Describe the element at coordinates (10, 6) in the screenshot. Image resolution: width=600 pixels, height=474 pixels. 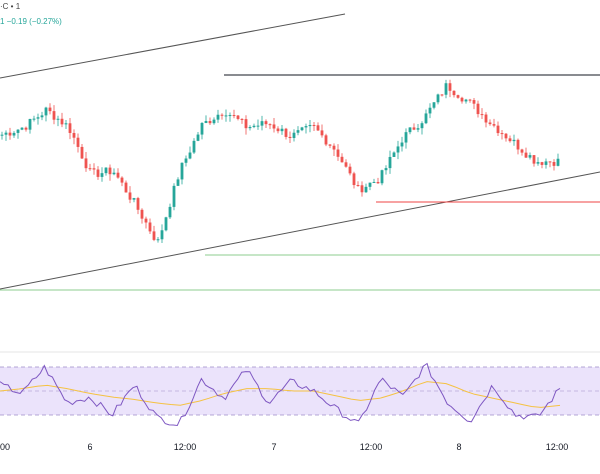
I see `symbol-header: ·C • 1` at that location.